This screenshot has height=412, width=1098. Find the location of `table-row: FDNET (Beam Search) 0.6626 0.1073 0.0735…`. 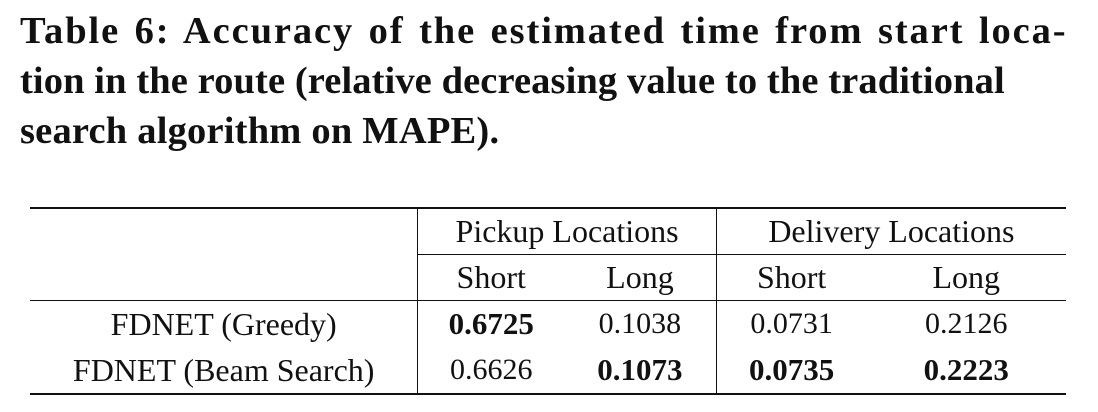

table-row: FDNET (Beam Search) 0.6626 0.1073 0.0735… is located at coordinates (548, 371).